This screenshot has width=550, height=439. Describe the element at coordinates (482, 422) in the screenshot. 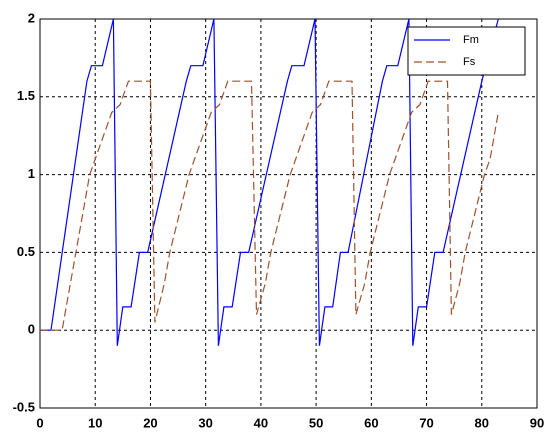

I see `x-tick-label: 80` at that location.